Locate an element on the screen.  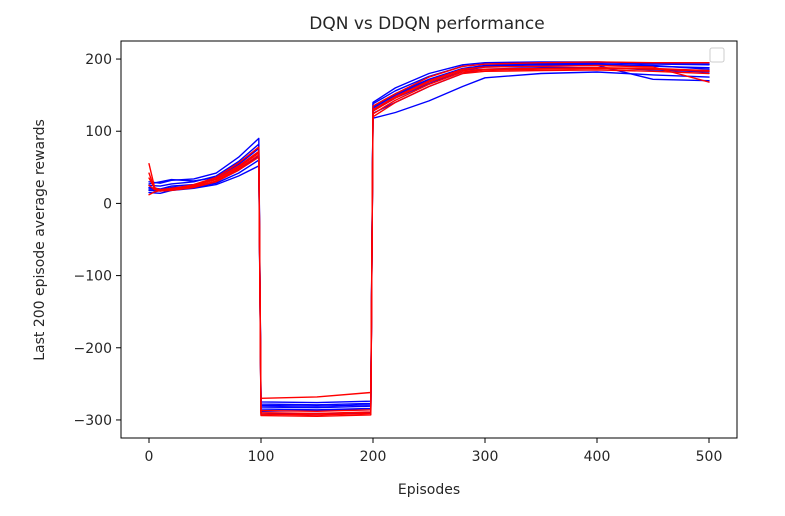
x-tick-label-3: 300 is located at coordinates (485, 457).